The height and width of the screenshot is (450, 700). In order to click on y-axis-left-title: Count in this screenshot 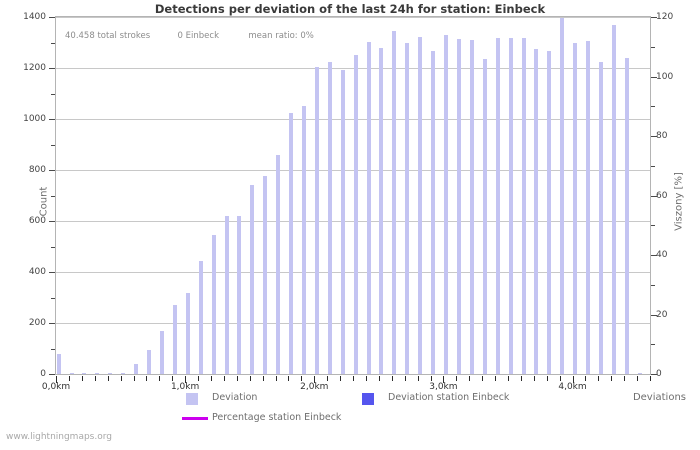, I will do `click(44, 201)`.